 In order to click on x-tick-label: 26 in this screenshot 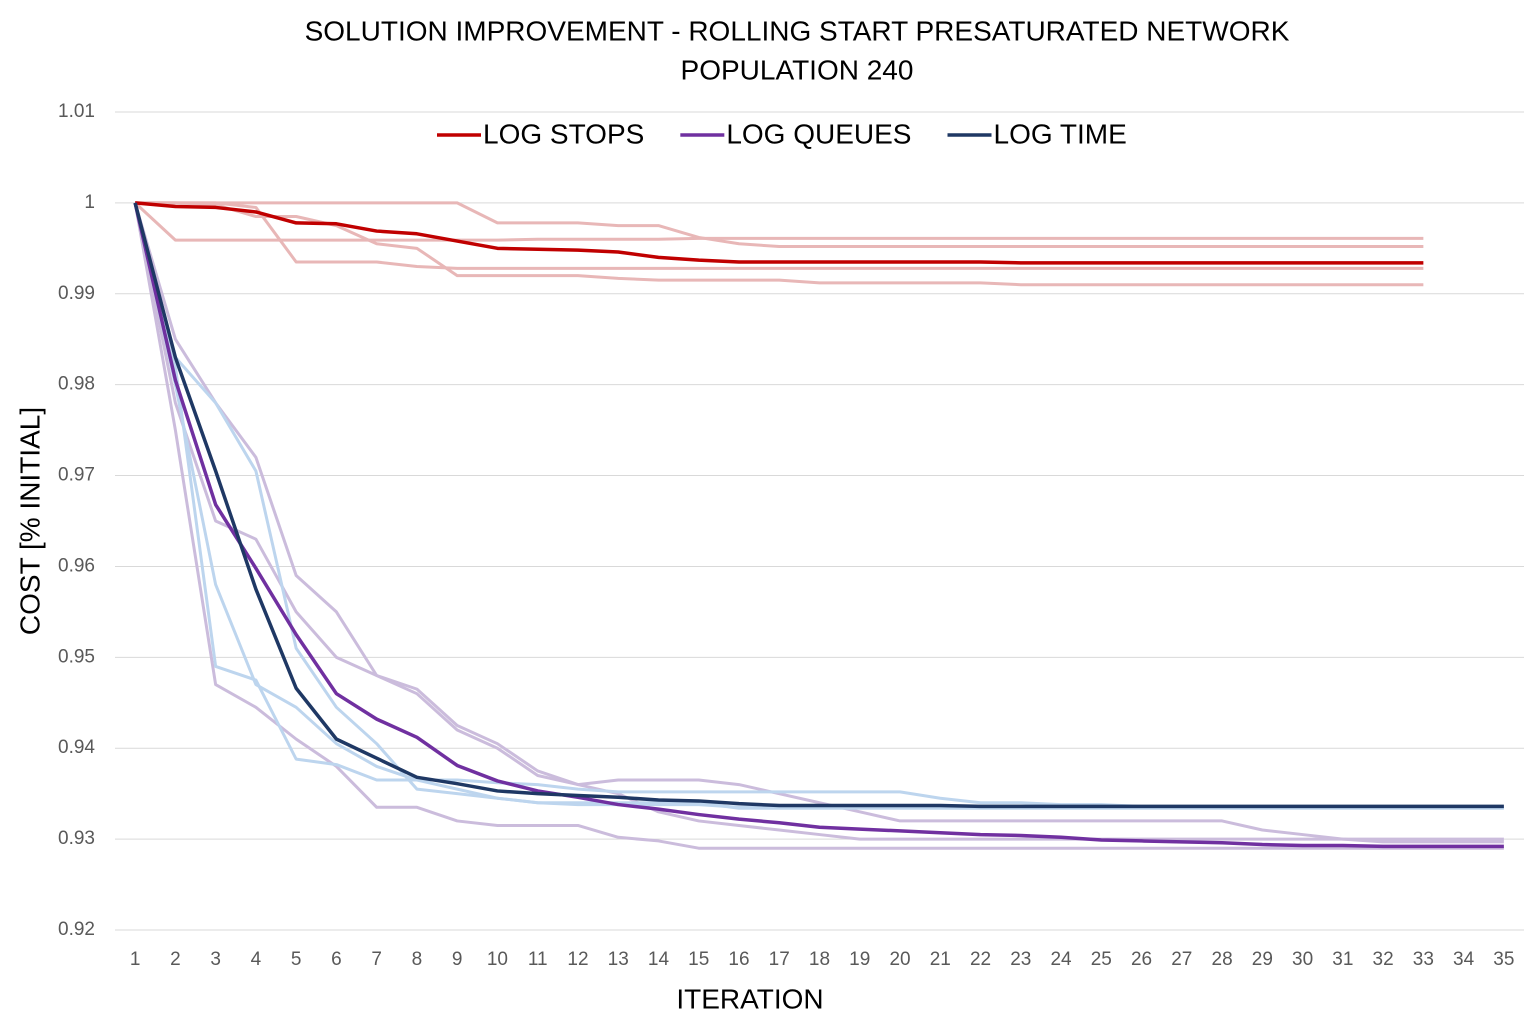, I will do `click(1141, 959)`.